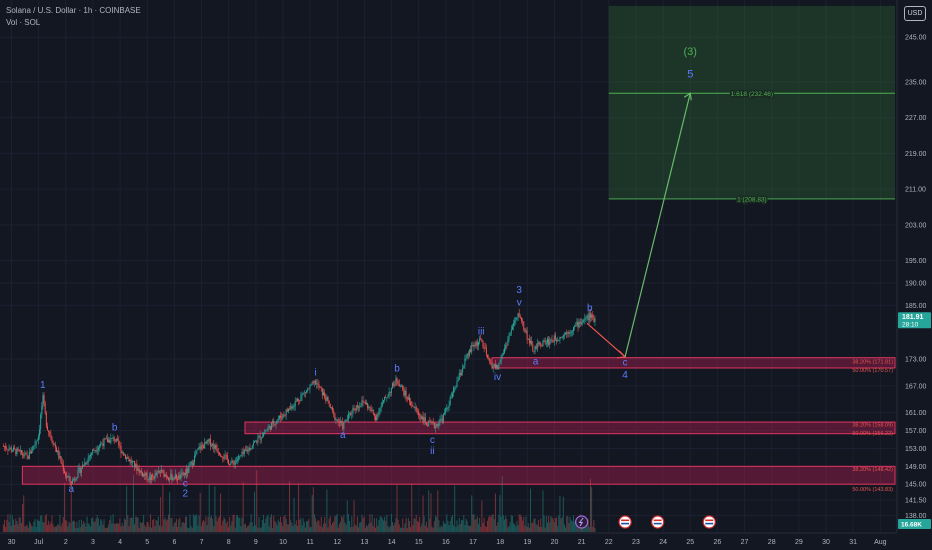 Image resolution: width=932 pixels, height=550 pixels. Describe the element at coordinates (914, 275) in the screenshot. I see `price-axis` at that location.